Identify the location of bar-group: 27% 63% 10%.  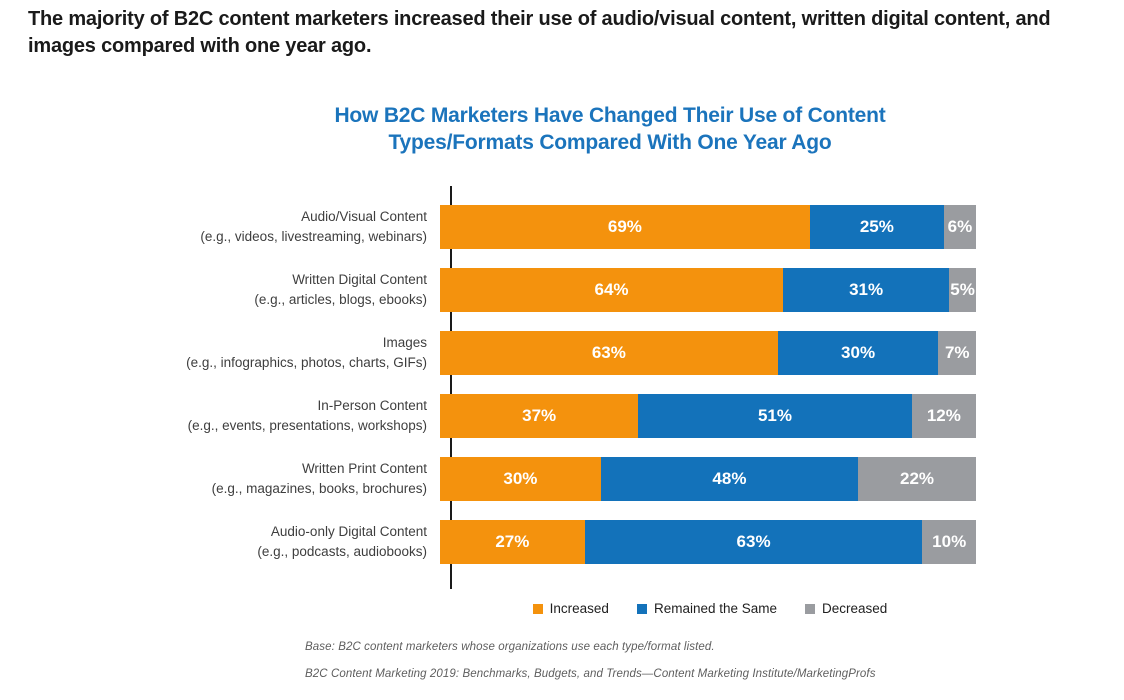
(708, 542).